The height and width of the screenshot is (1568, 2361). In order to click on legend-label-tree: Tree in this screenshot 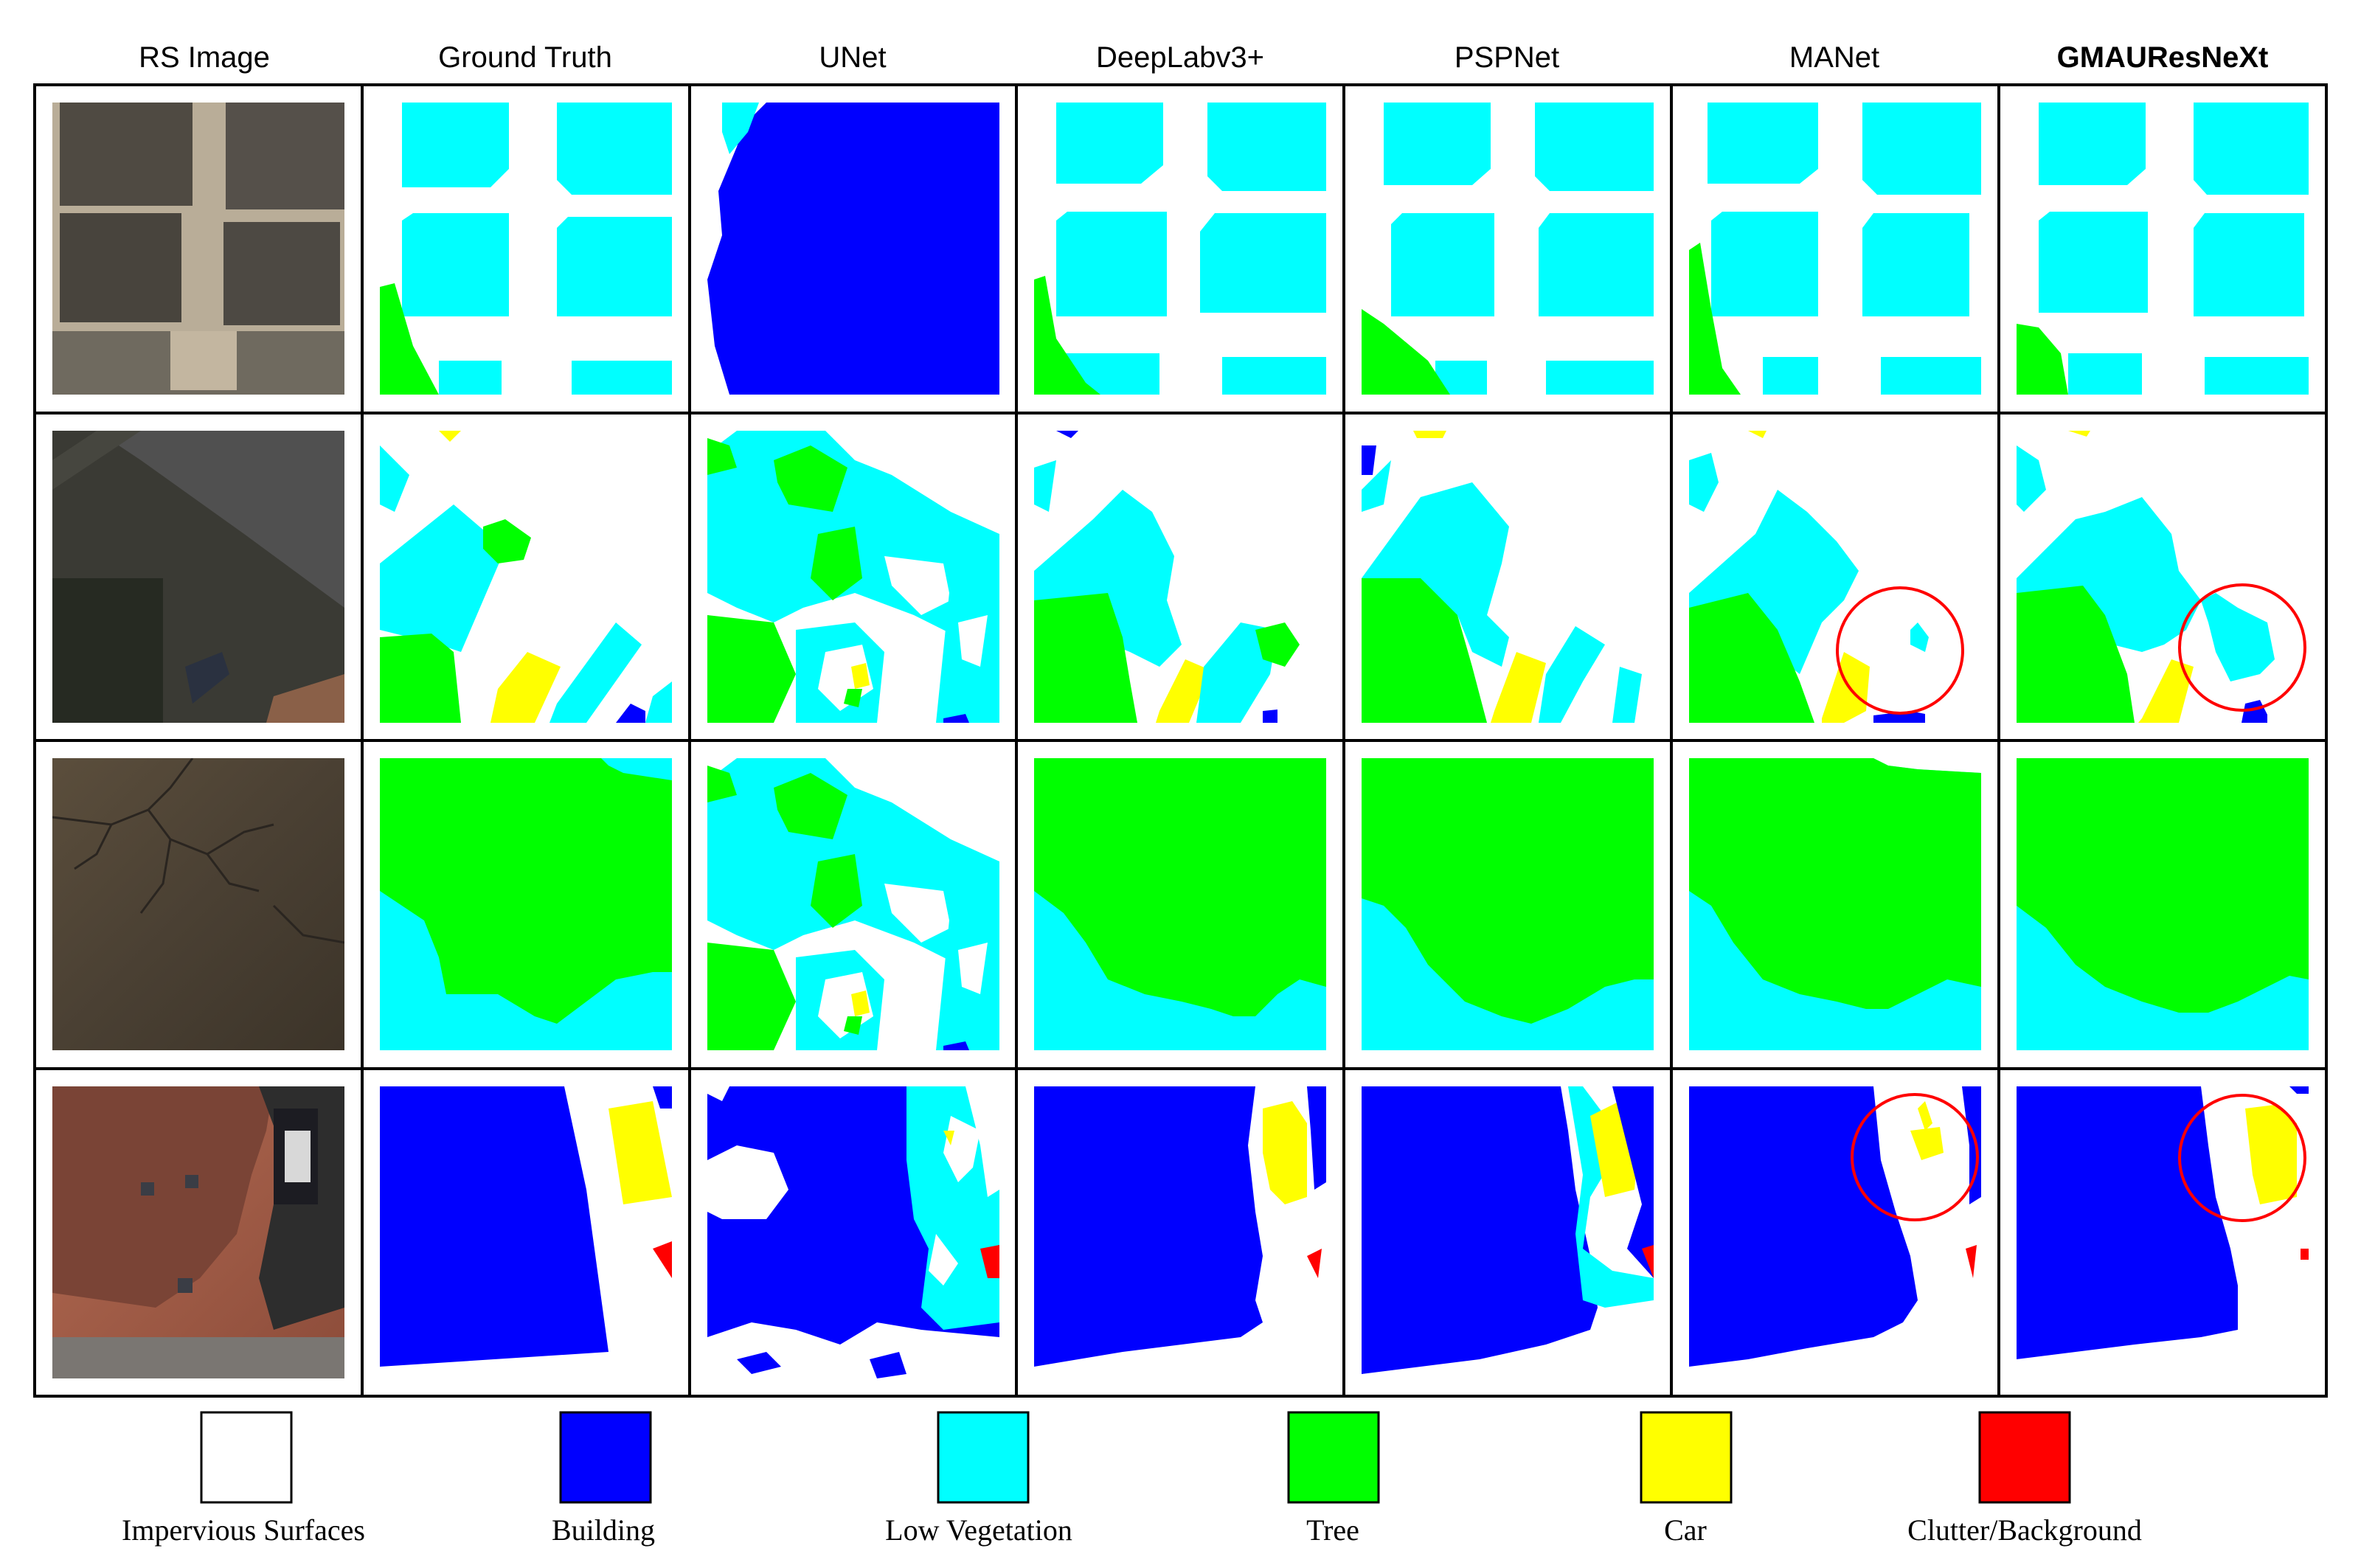, I will do `click(1332, 1530)`.